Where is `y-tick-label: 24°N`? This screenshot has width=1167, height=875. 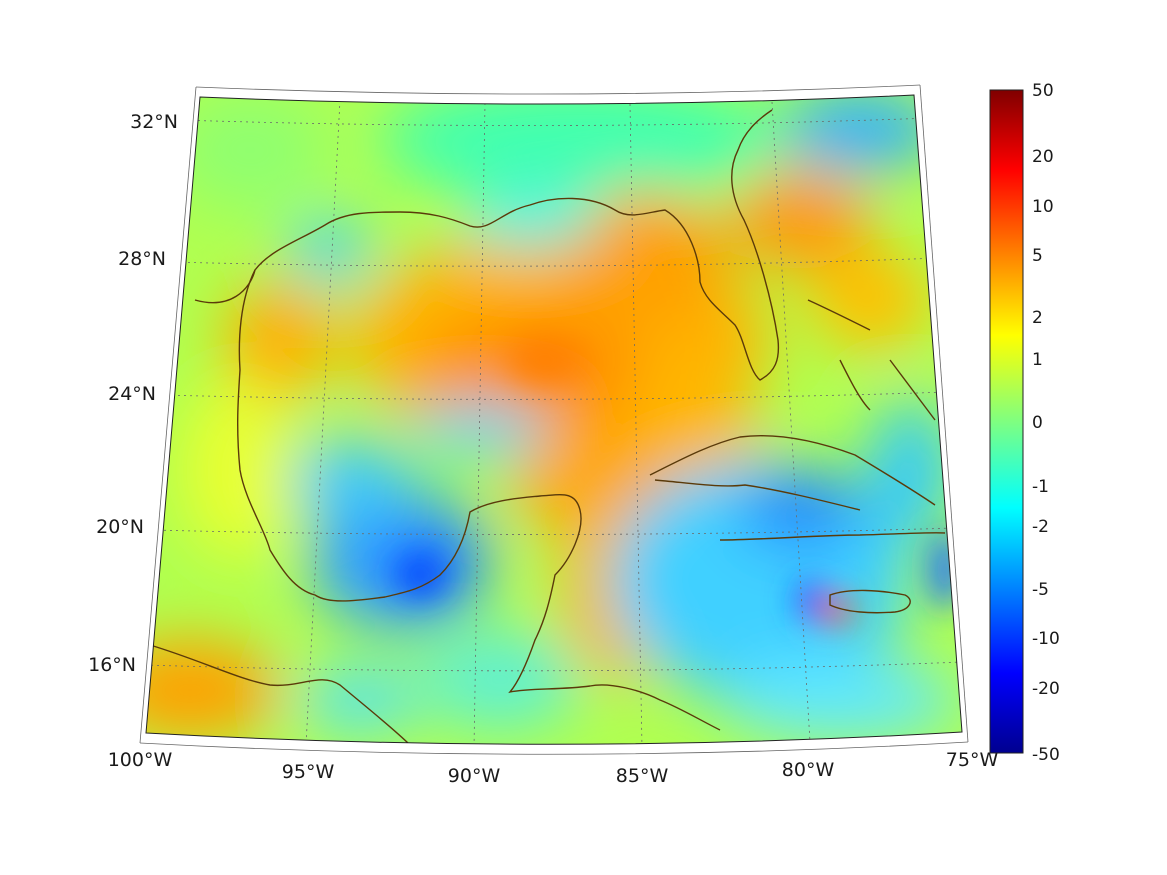
y-tick-label: 24°N is located at coordinates (132, 394).